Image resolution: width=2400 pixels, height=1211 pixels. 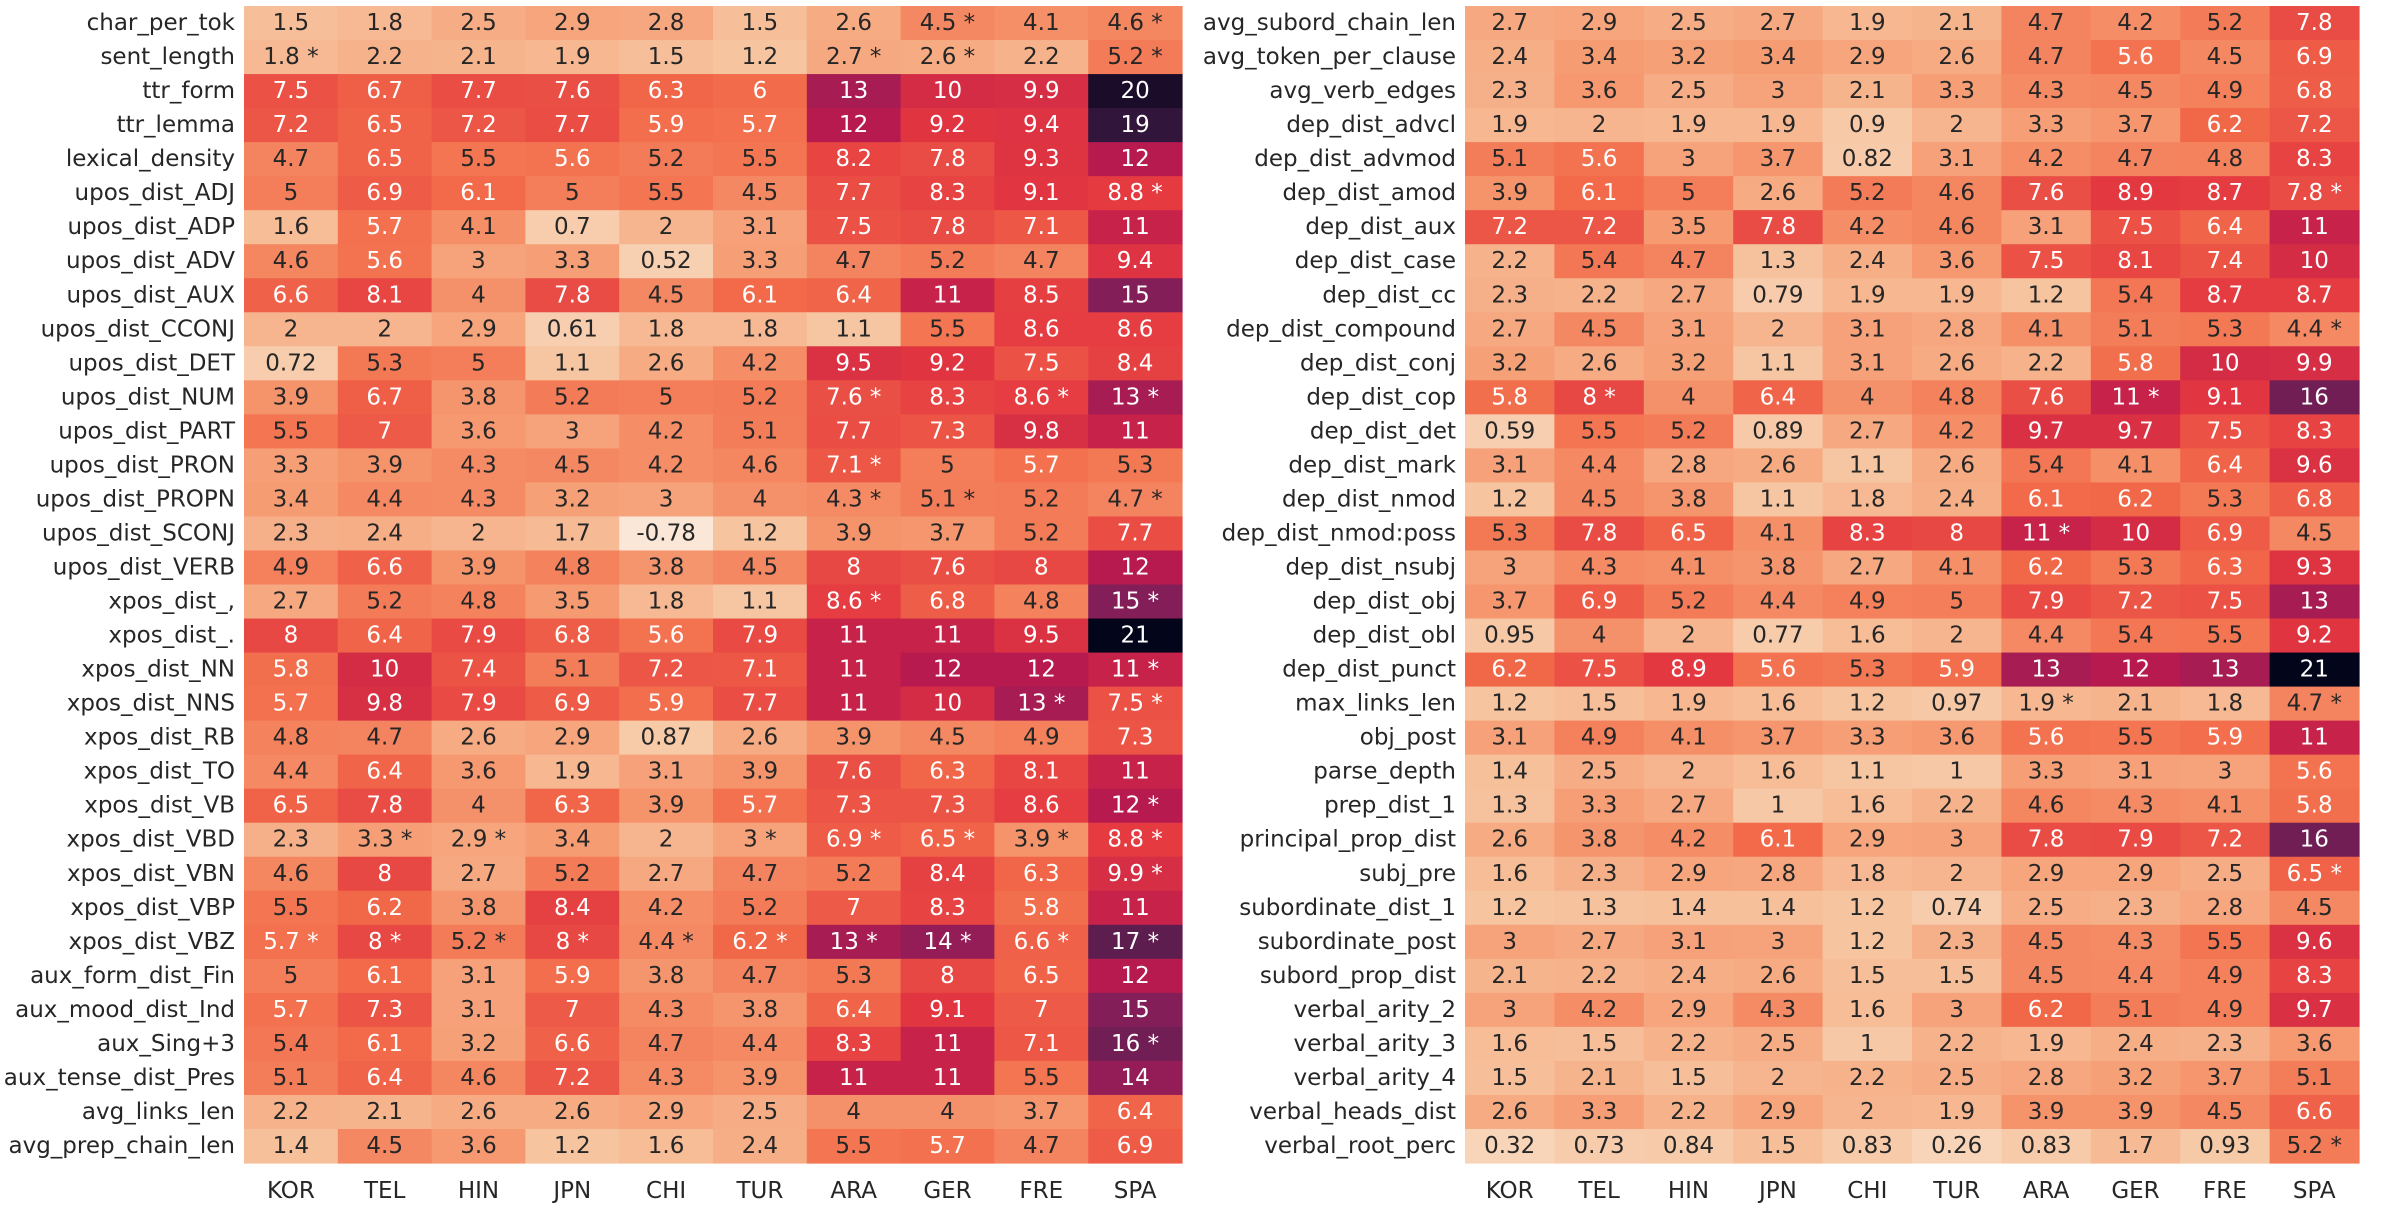 What do you see at coordinates (1041, 976) in the screenshot?
I see `cell-value-label: 6.5` at bounding box center [1041, 976].